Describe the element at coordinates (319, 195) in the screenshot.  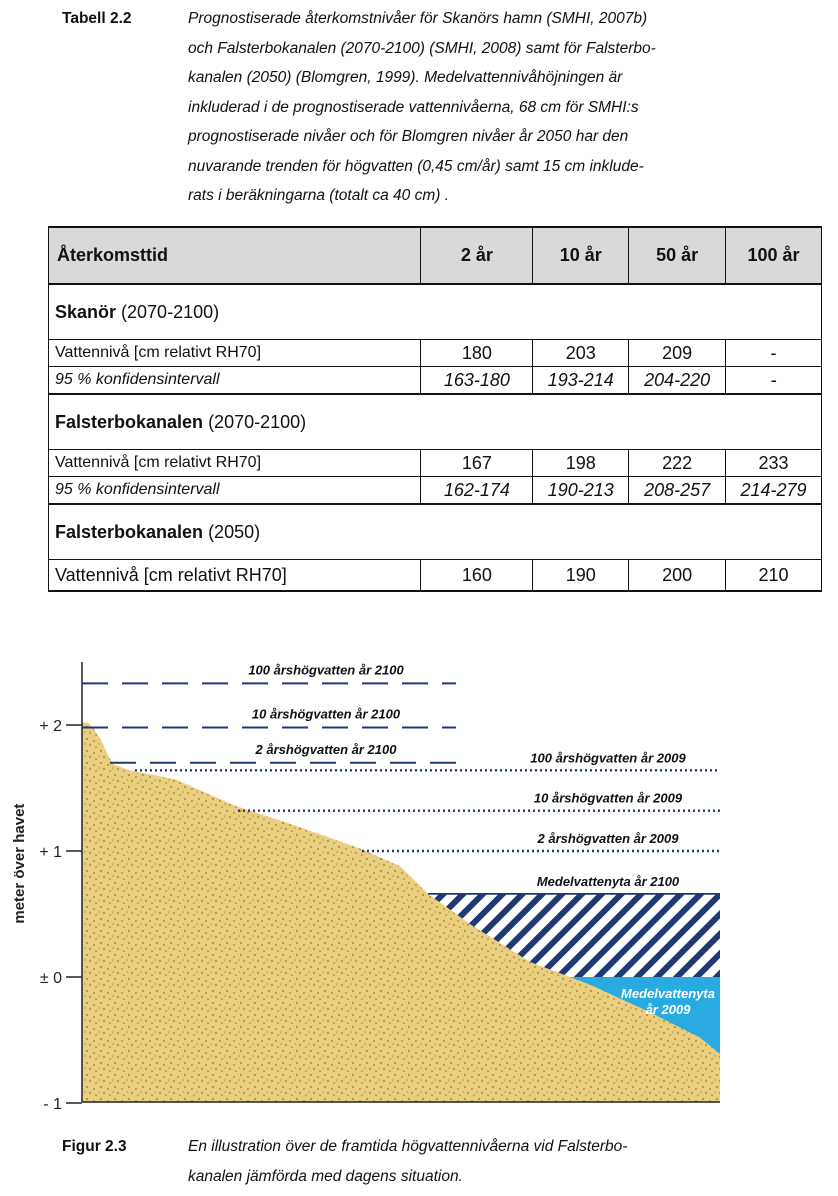
I see `table-caption-line: rats i beräkningarna (totalt ca 40 cm) .` at that location.